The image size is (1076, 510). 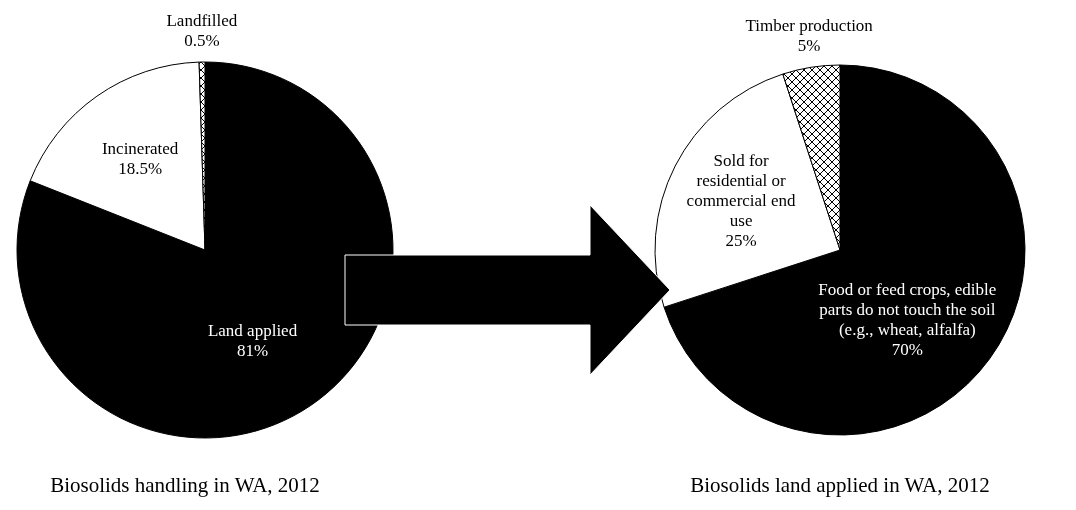 I want to click on slice-label: Food or feed crops, edible parts do not touch the soil (e.g., wheat, alfalfa), so click(x=907, y=309).